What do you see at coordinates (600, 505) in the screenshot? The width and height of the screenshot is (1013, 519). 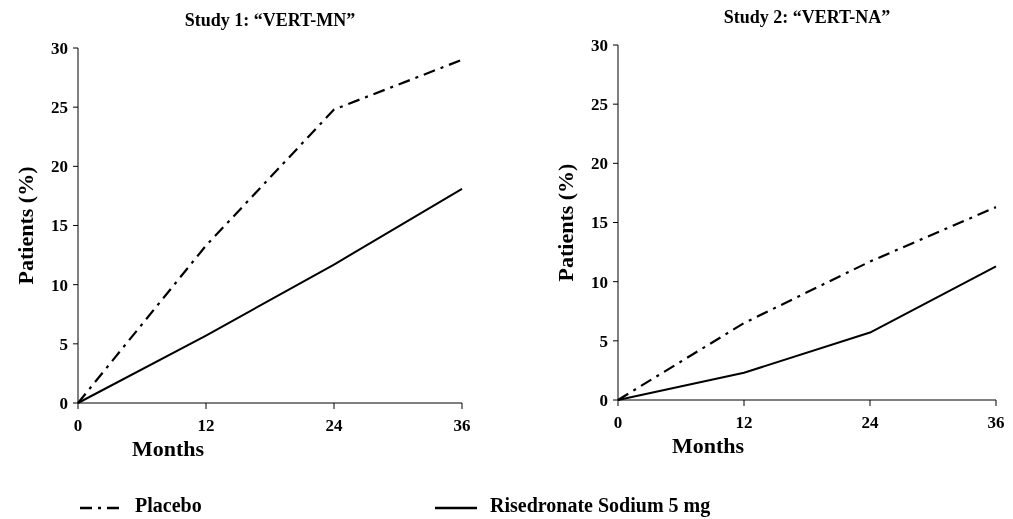 I see `legend-label: Risedronate Sodium 5 mg` at bounding box center [600, 505].